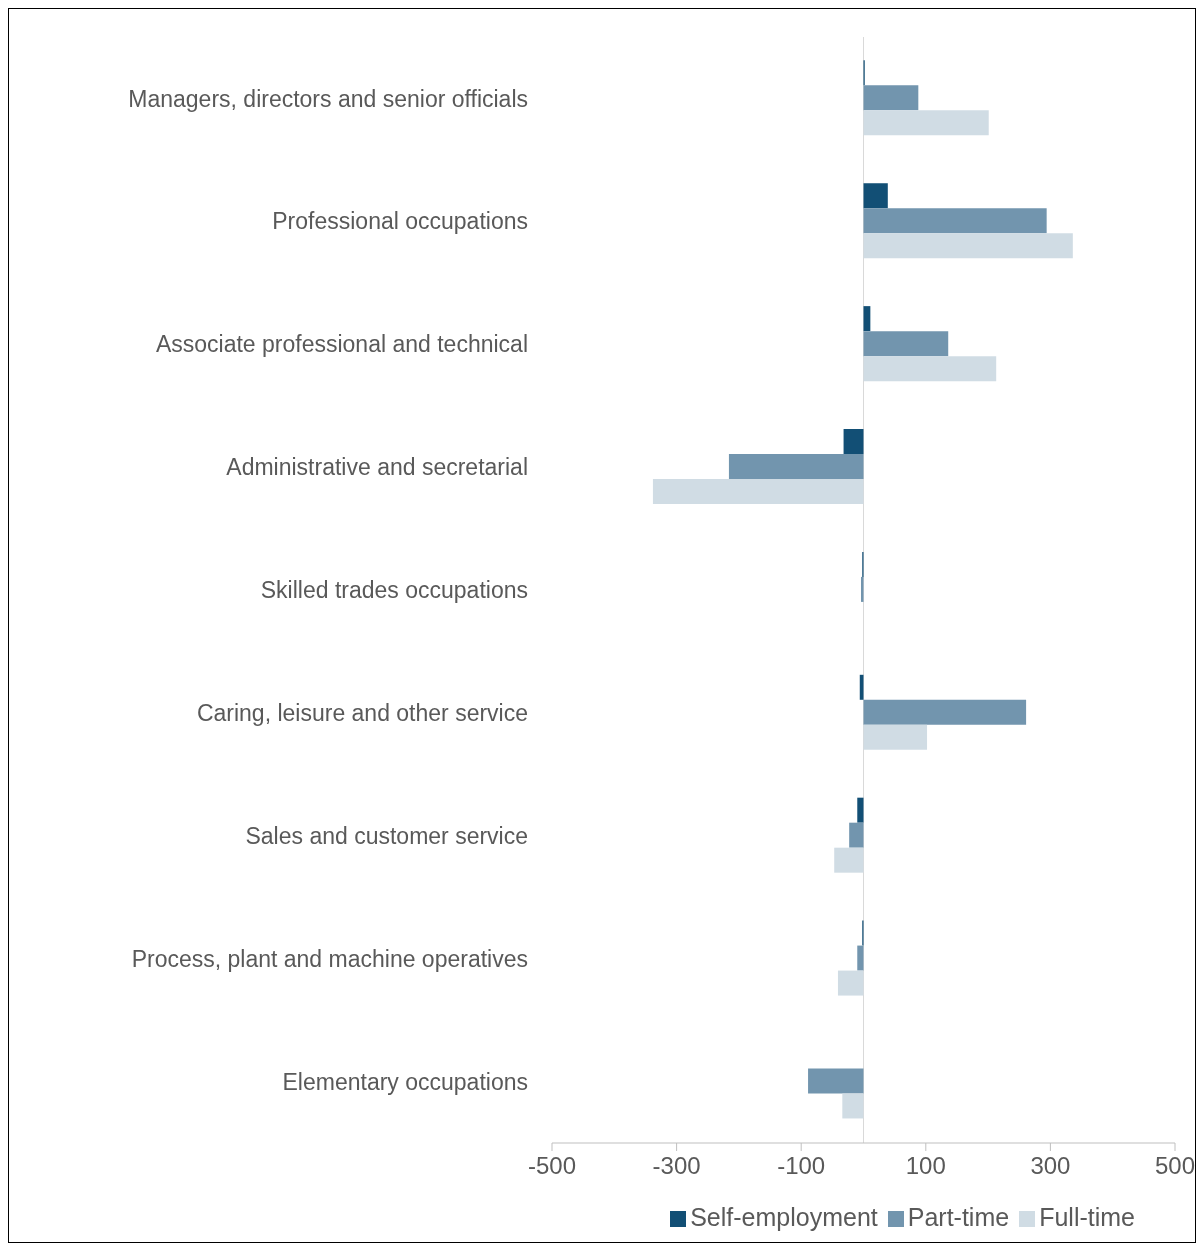  I want to click on legend-label: Self-employment, so click(784, 1217).